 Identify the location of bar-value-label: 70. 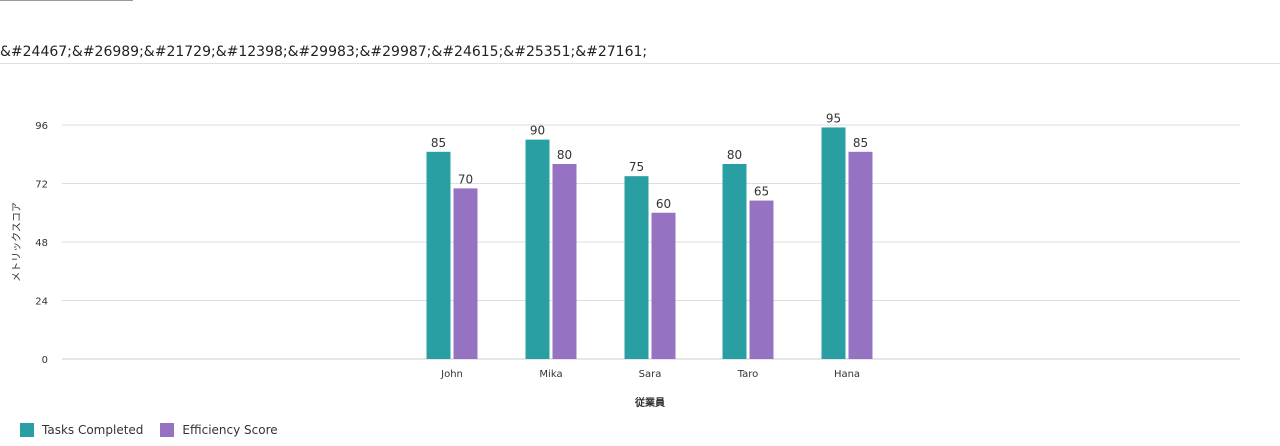
(465, 179).